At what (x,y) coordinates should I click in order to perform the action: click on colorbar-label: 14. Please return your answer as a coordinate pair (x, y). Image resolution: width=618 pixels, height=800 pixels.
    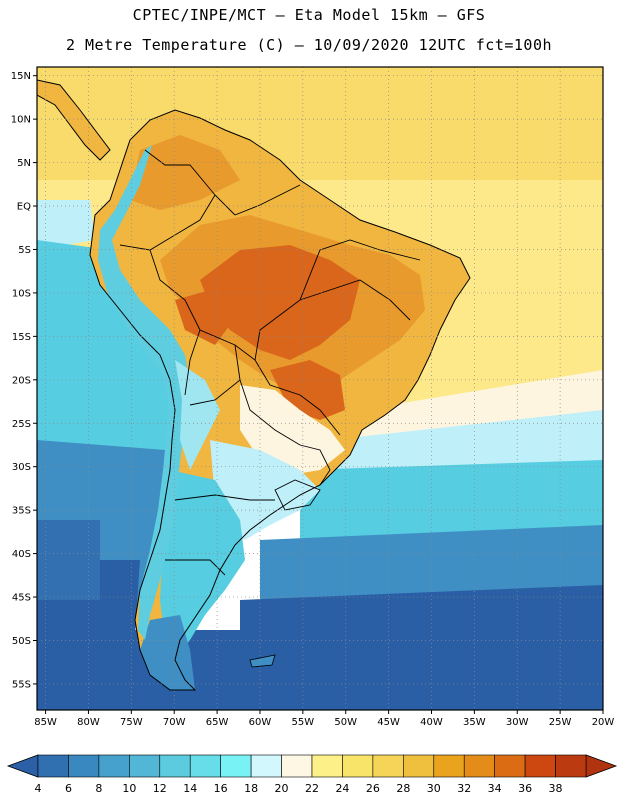
    Looking at the image, I should click on (190, 788).